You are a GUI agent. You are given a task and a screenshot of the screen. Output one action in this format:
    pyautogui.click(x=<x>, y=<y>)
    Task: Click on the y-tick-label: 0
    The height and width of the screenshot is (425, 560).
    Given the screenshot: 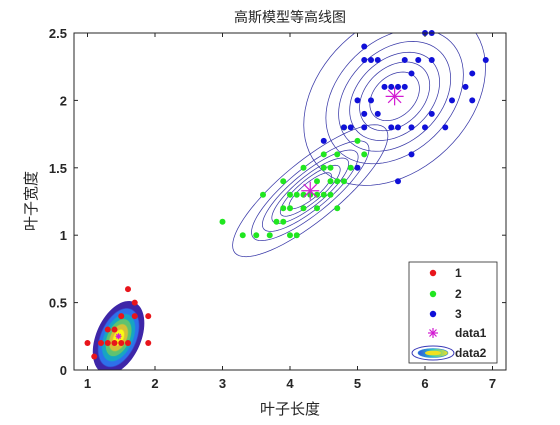 What is the action you would take?
    pyautogui.click(x=63, y=370)
    